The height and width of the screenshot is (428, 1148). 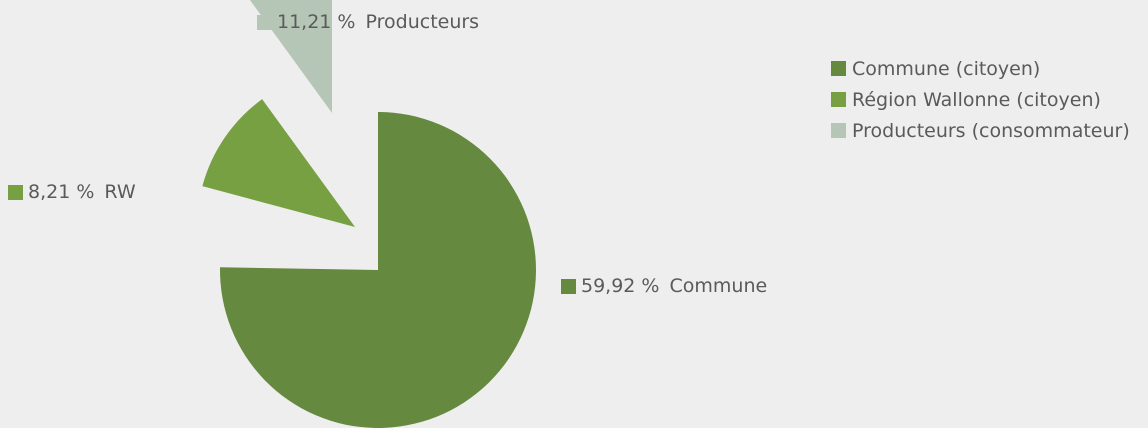 I want to click on legend-label: Producteurs (consommateur), so click(x=991, y=130).